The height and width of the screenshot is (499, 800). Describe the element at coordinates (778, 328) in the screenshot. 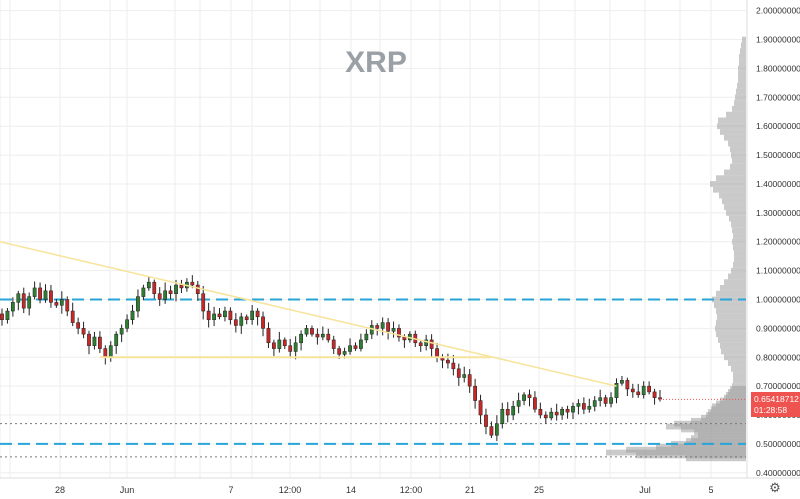

I see `y-tick-label: 0.90000000` at that location.